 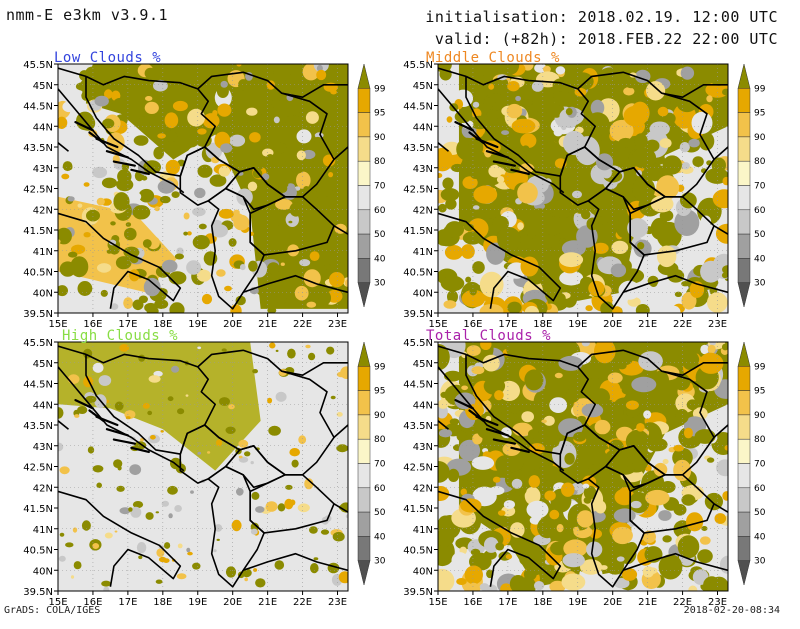 I want to click on lat-tick-label: 40N, so click(x=43, y=571).